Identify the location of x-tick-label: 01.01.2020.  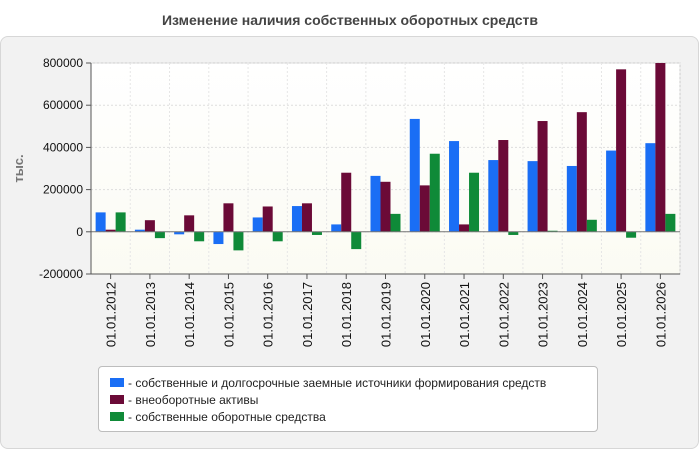
(425, 314).